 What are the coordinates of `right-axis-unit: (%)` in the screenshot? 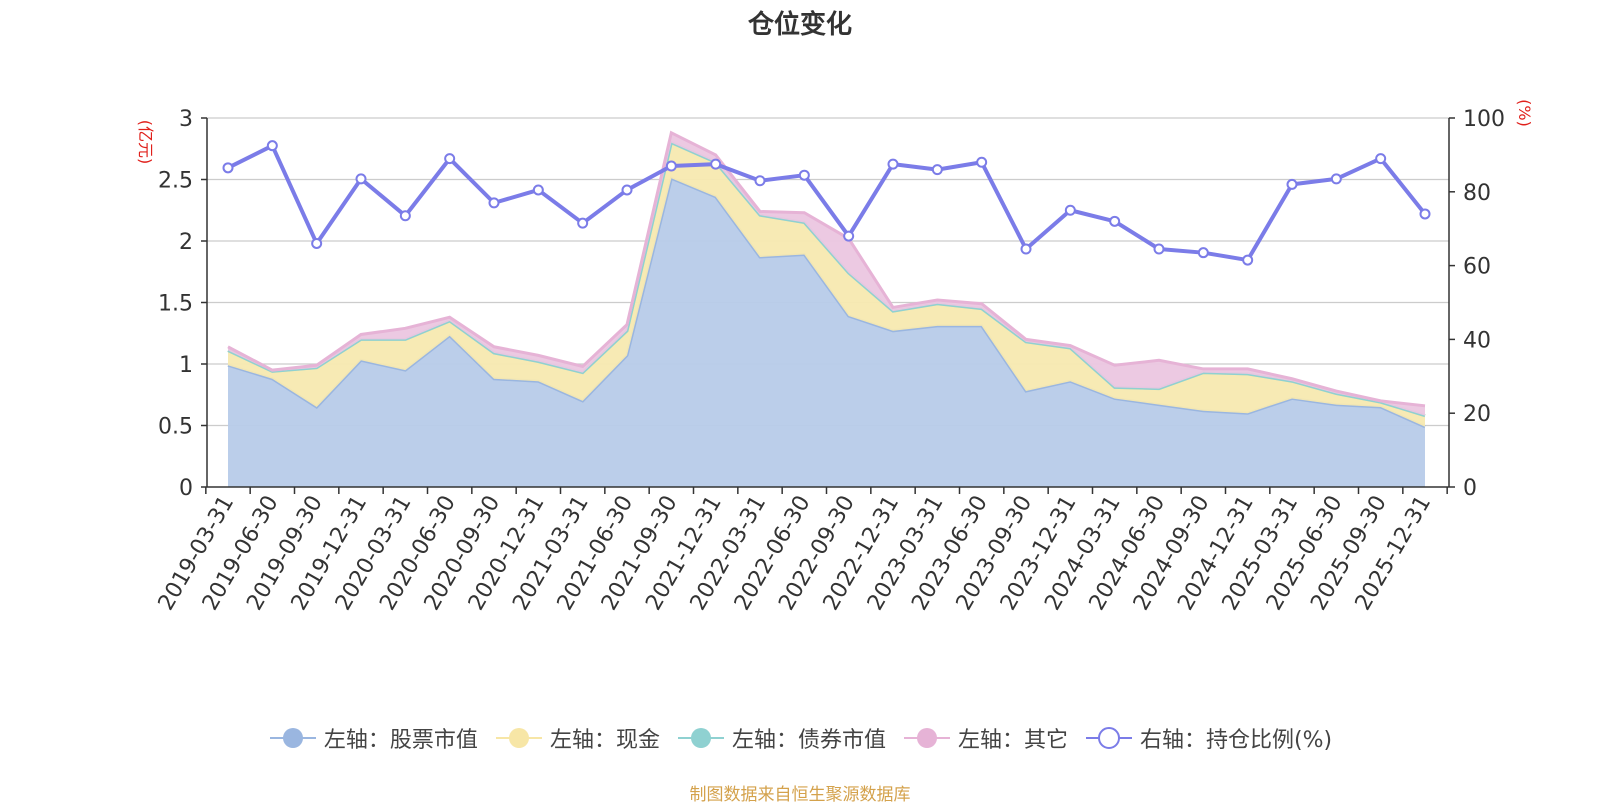 It's located at (1524, 113).